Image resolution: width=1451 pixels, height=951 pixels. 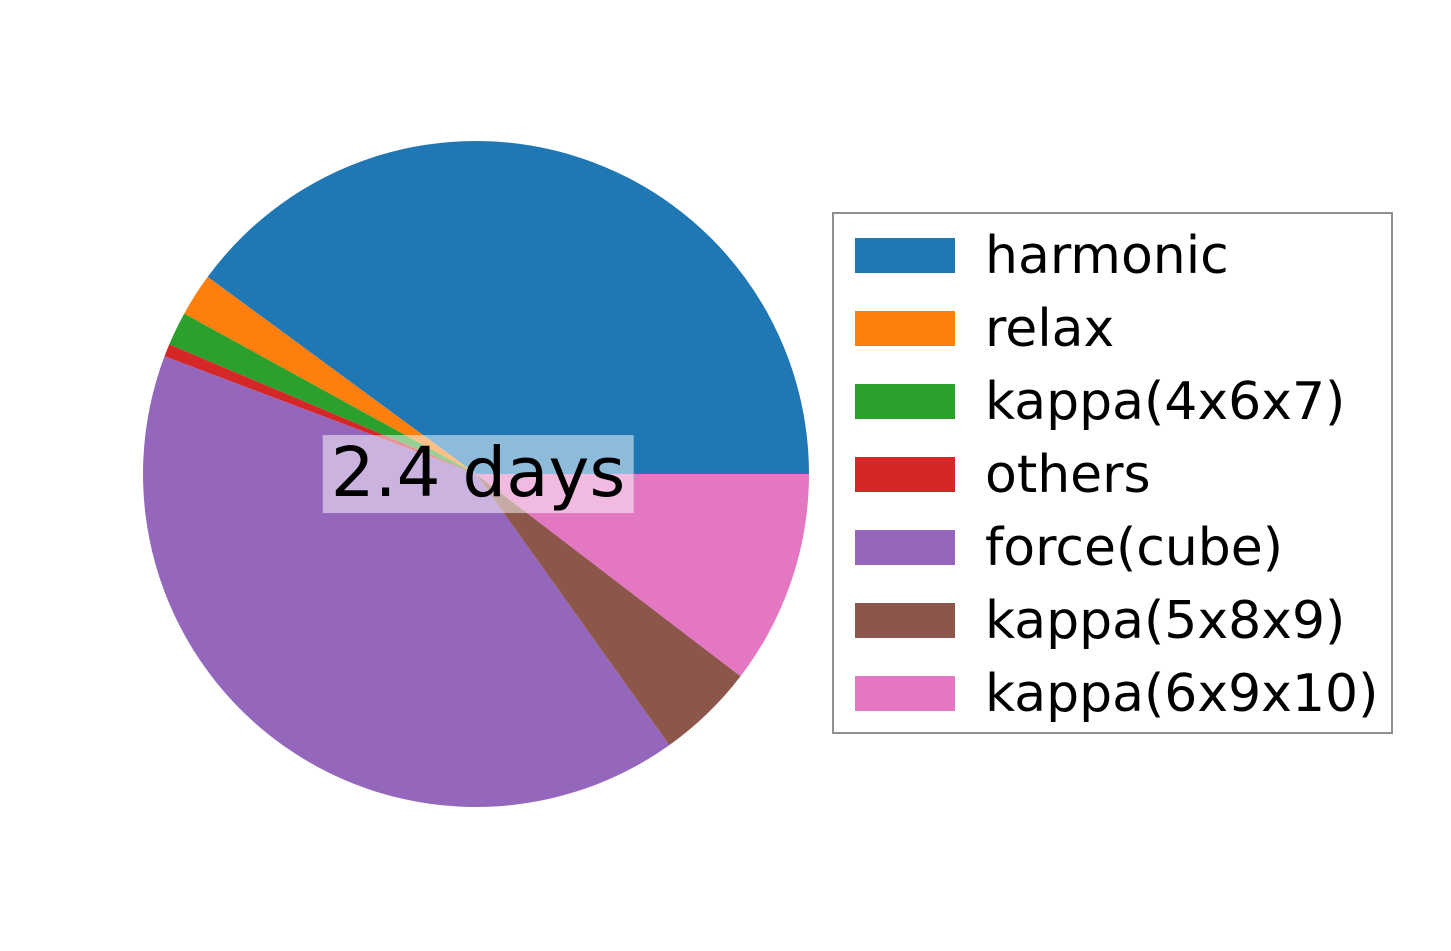 What do you see at coordinates (322, 393) in the screenshot?
I see `pie-slice-kappa-4x6x7` at bounding box center [322, 393].